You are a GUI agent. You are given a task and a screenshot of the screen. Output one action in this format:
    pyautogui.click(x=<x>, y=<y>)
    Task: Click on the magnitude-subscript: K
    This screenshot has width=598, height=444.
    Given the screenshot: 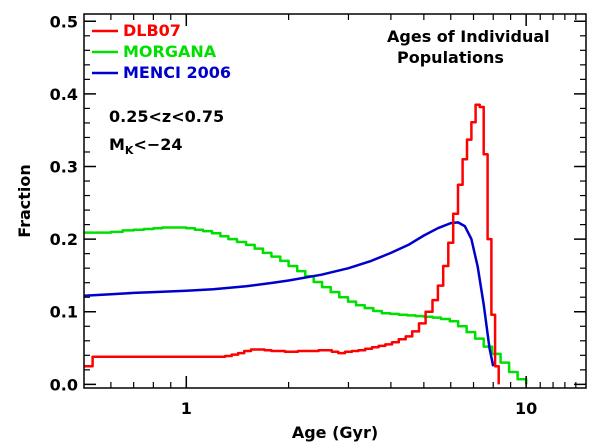 What is the action you would take?
    pyautogui.click(x=129, y=150)
    